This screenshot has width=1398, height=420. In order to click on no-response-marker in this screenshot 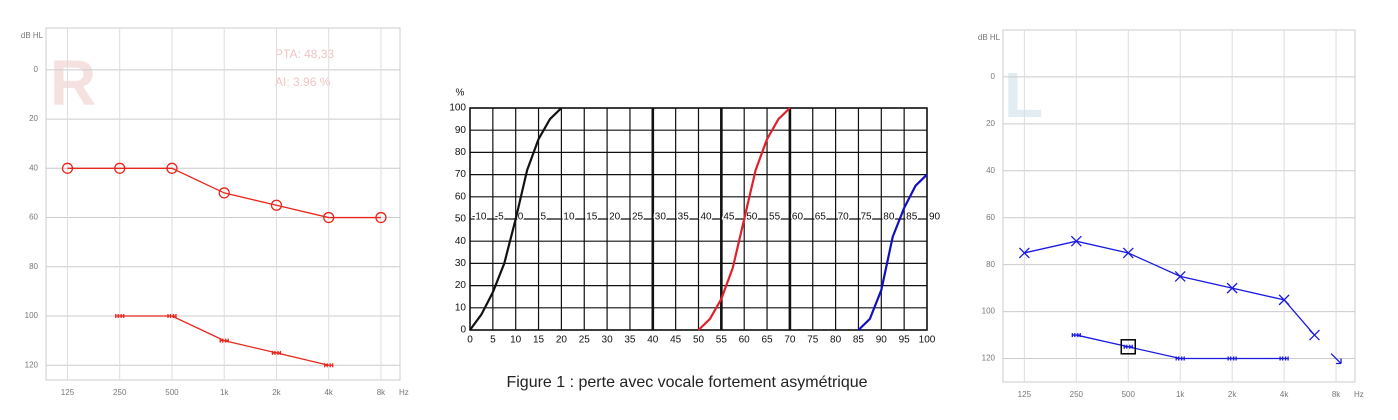, I will do `click(1336, 359)`.